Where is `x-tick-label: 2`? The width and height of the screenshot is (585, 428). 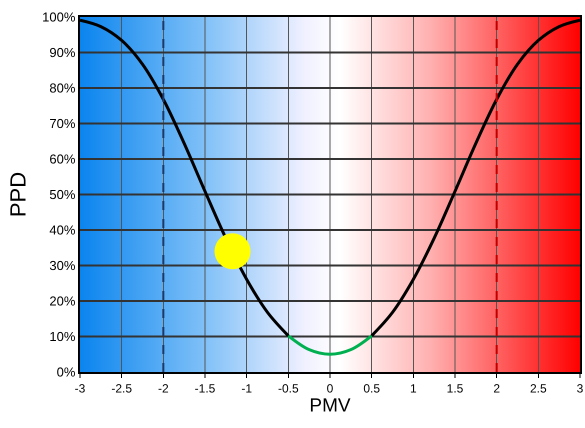
x-tick-label: 2 is located at coordinates (496, 388).